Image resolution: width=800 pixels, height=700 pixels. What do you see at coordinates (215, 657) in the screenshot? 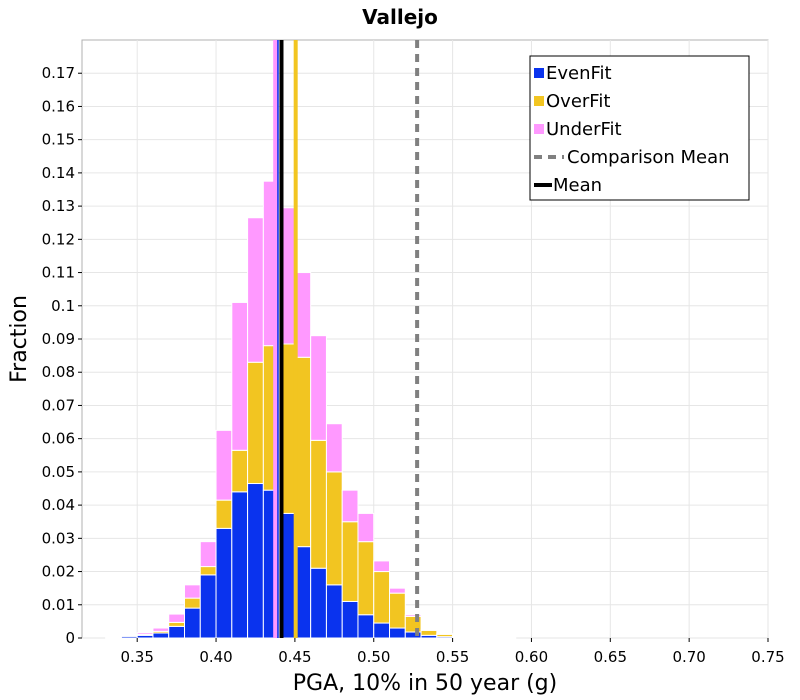
I see `x-tick-label: 0.40` at bounding box center [215, 657].